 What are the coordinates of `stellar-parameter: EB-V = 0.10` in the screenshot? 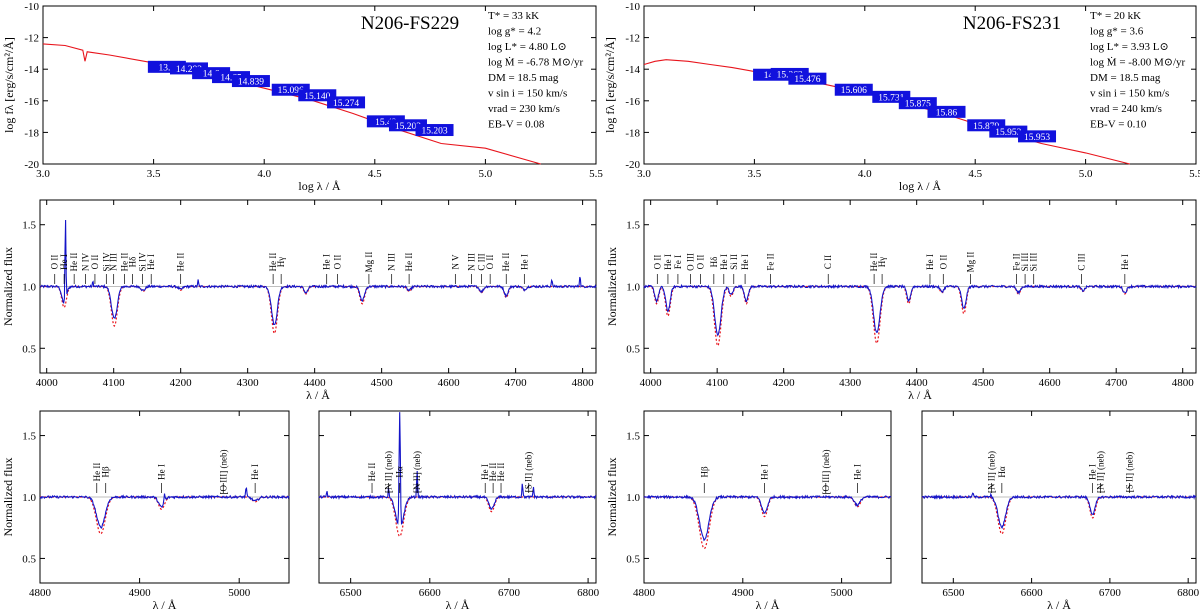 It's located at (1118, 125).